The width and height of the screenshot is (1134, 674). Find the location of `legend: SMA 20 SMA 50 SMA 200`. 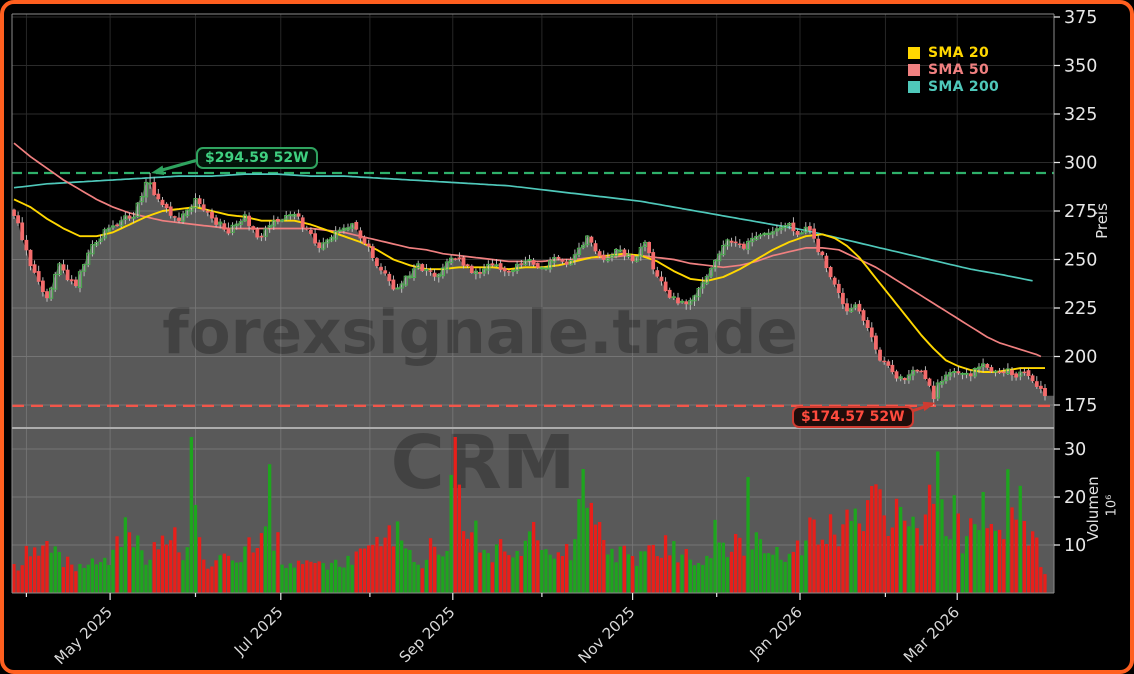

legend: SMA 20 SMA 50 SMA 200 is located at coordinates (953, 69).